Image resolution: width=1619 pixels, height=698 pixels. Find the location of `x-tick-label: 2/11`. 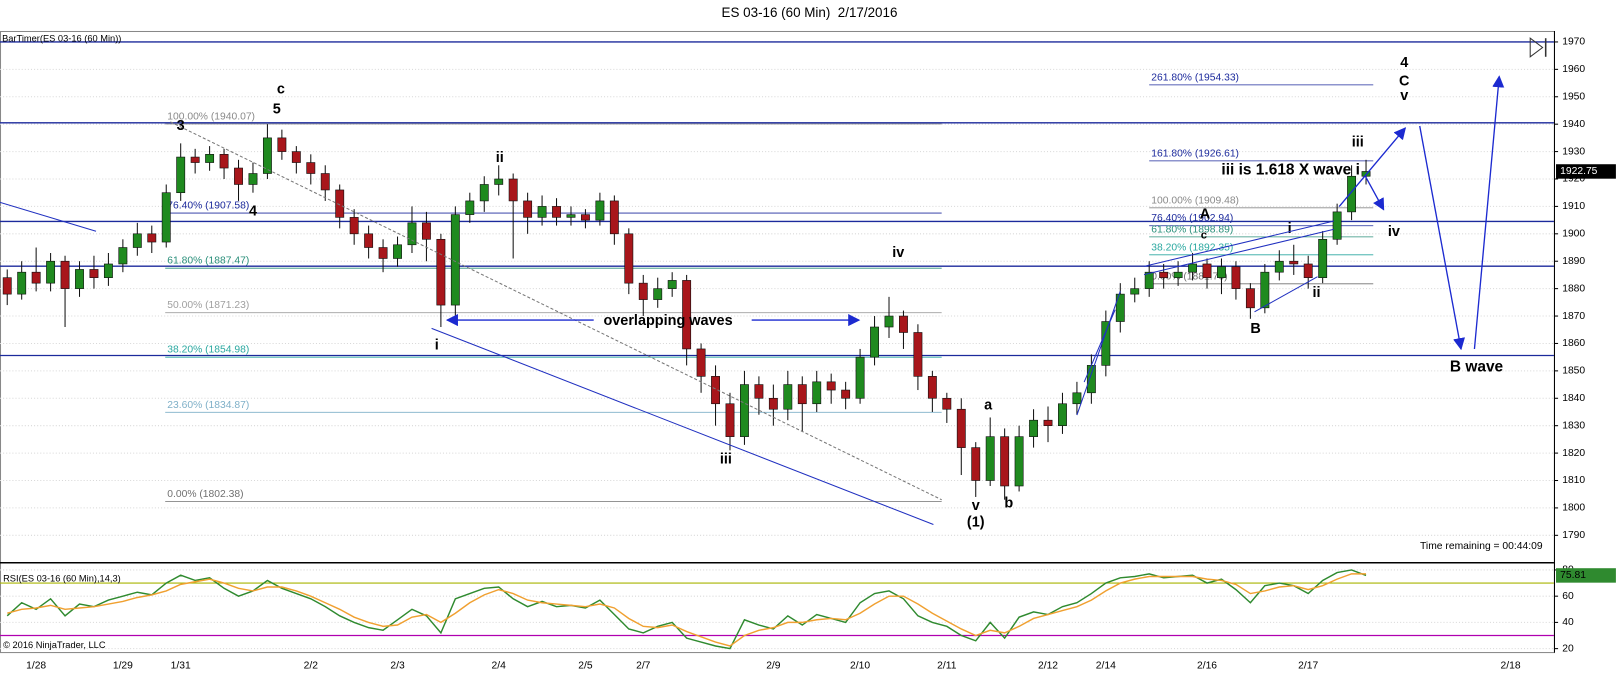

x-tick-label: 2/11 is located at coordinates (947, 666).